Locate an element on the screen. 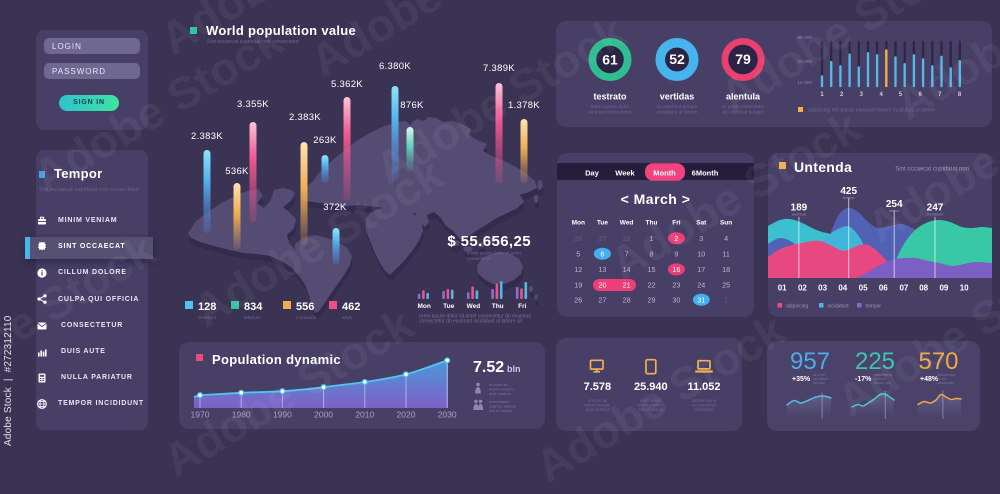 The width and height of the screenshot is (1000, 494). svg-text: -17% is located at coordinates (863, 379).